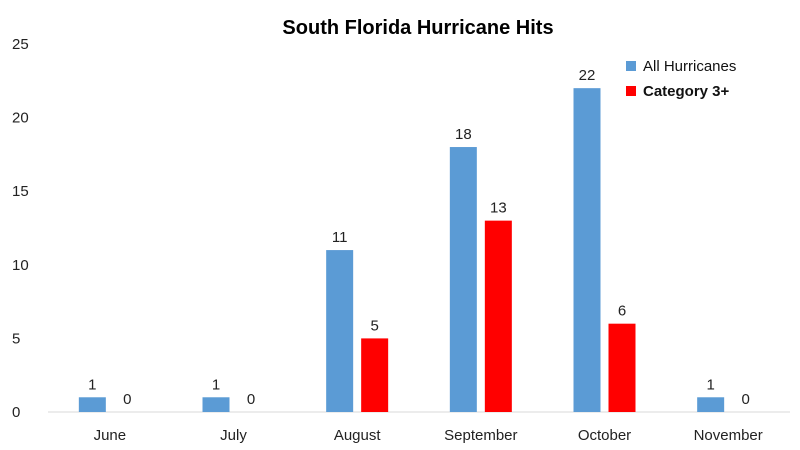  I want to click on y-tick-label: 0, so click(16, 412).